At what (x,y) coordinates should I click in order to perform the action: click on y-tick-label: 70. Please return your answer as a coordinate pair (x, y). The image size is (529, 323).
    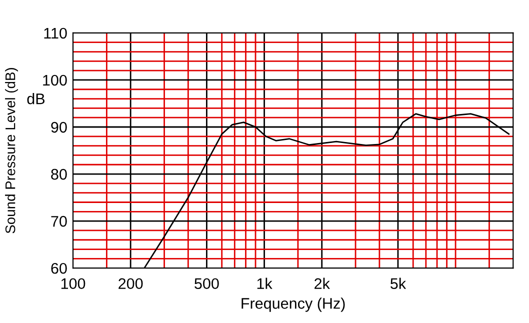
    Looking at the image, I should click on (59, 221).